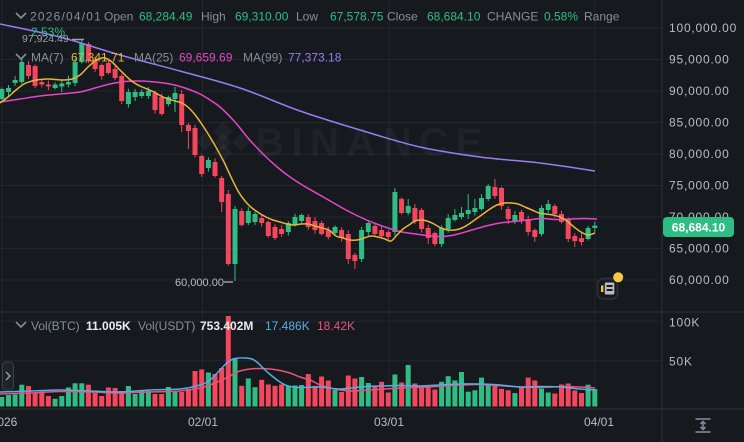 Image resolution: width=744 pixels, height=442 pixels. What do you see at coordinates (699, 123) in the screenshot?
I see `svg-text: 85,000.00` at bounding box center [699, 123].